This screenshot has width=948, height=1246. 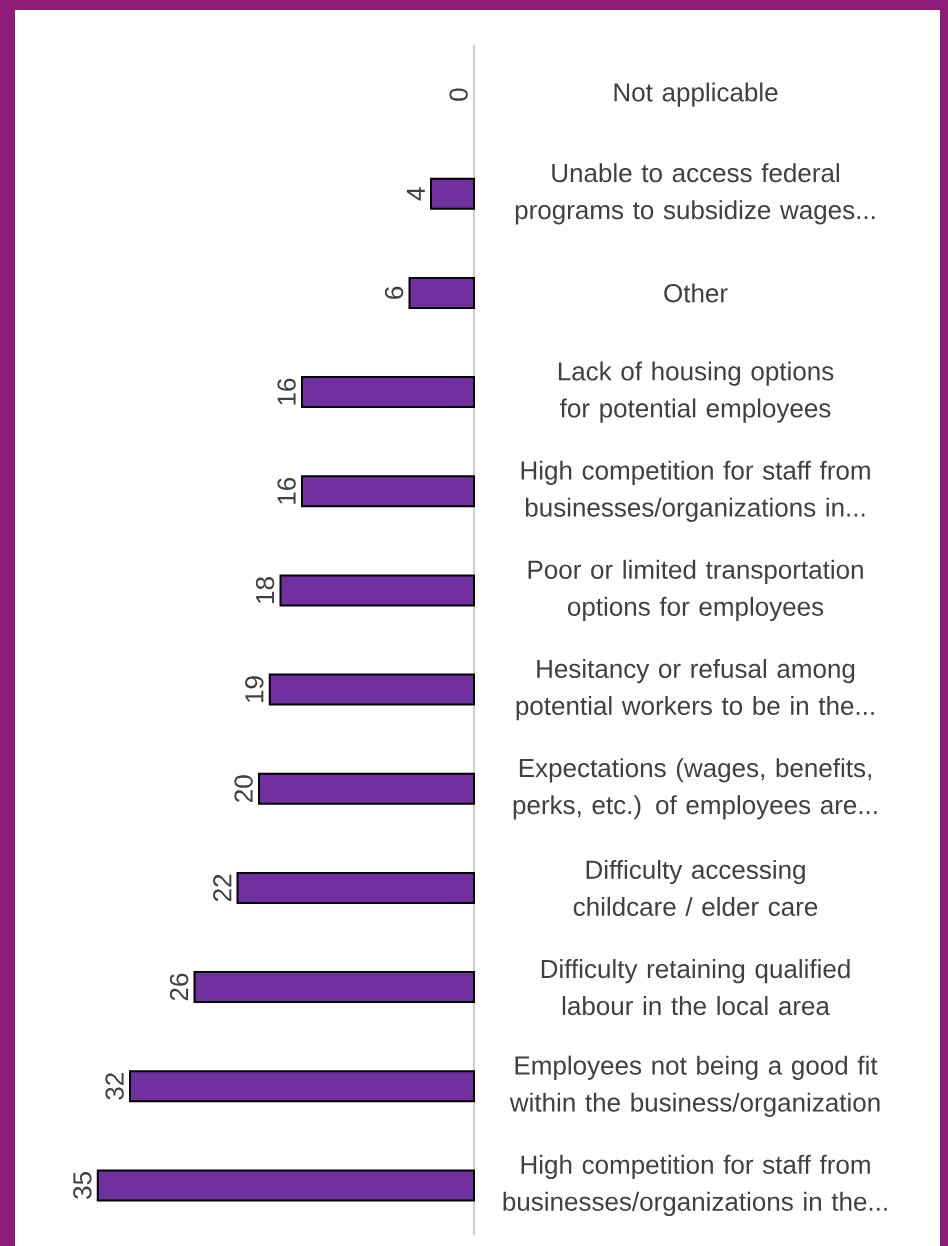 I want to click on data-label: 6, so click(x=394, y=292).